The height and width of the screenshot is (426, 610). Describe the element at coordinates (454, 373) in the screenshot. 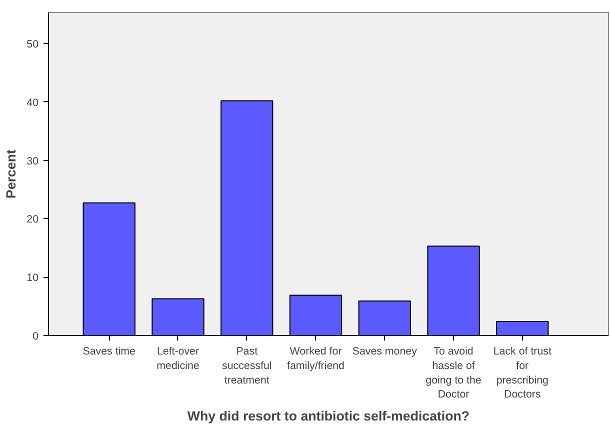

I see `x-tick-label: To avoid hassle of going to the Doctor` at that location.